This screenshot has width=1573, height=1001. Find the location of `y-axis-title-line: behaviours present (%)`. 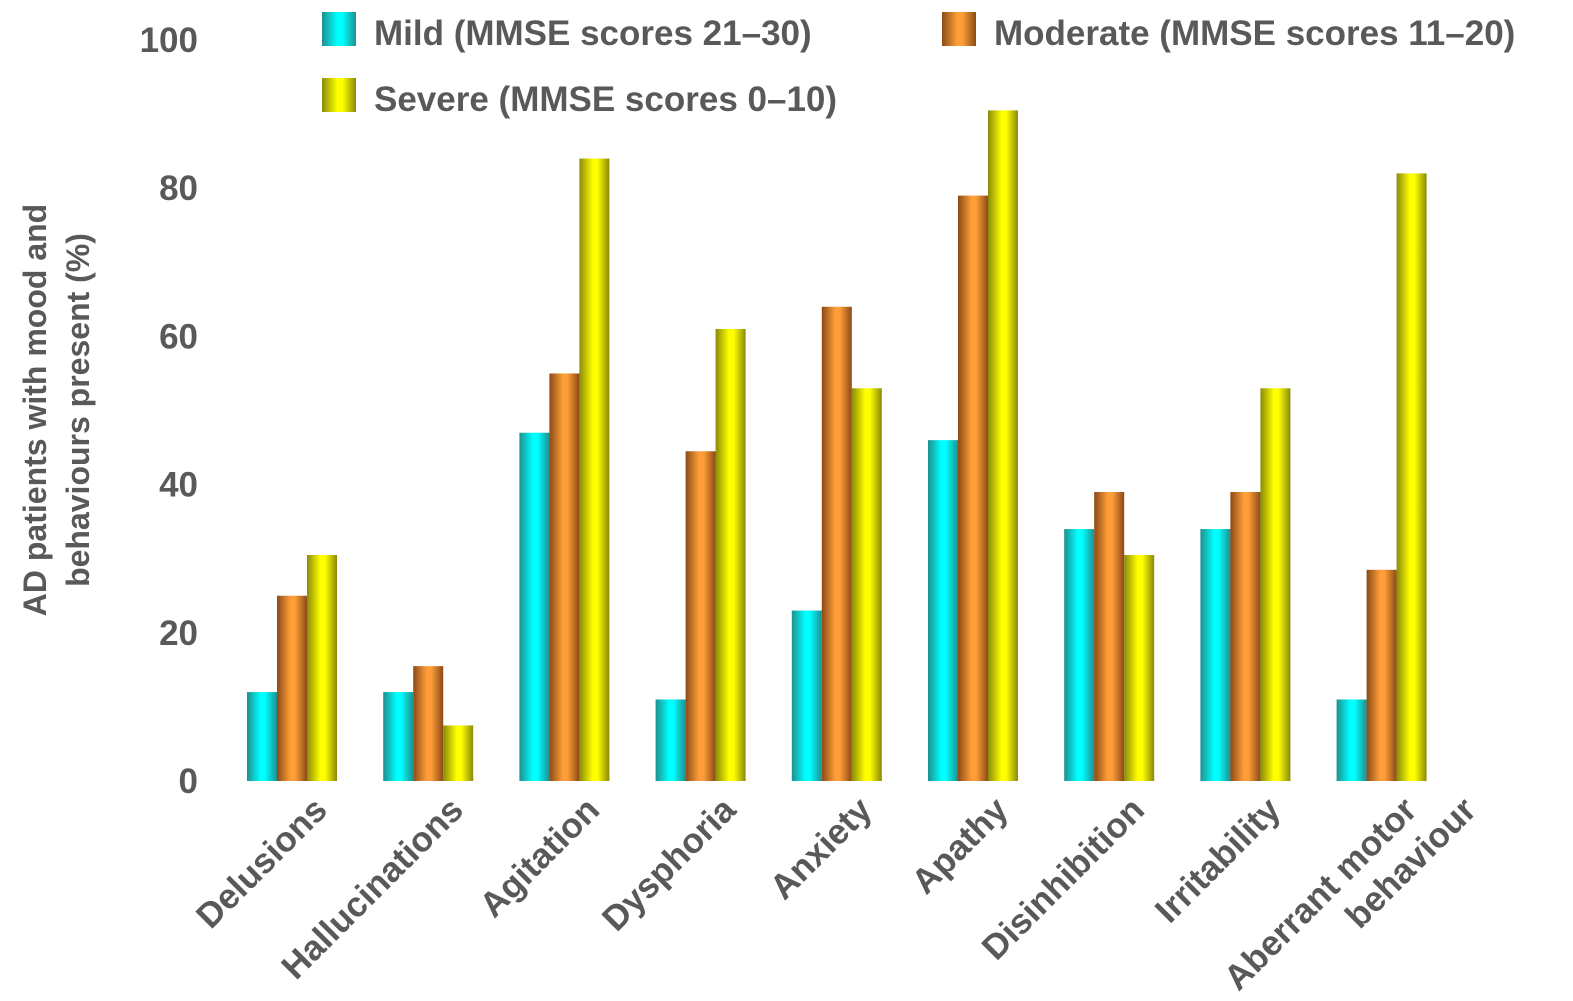

y-axis-title-line: behaviours present (%) is located at coordinates (78, 410).